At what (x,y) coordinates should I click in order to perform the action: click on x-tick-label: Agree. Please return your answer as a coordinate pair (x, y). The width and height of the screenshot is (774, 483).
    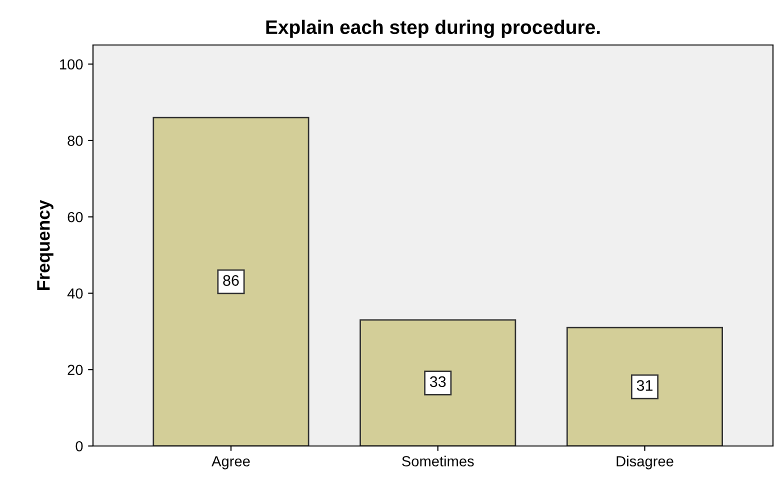
    Looking at the image, I should click on (231, 463).